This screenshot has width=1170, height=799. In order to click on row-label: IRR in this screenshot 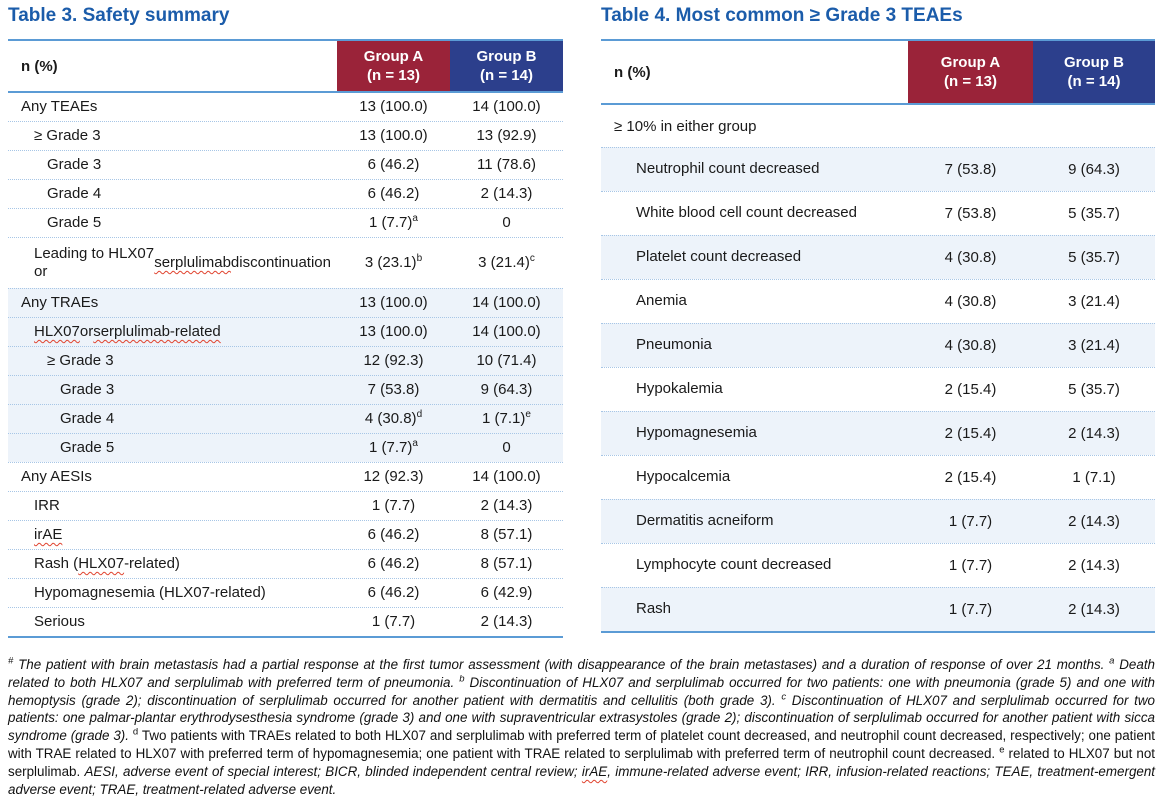, I will do `click(47, 505)`.